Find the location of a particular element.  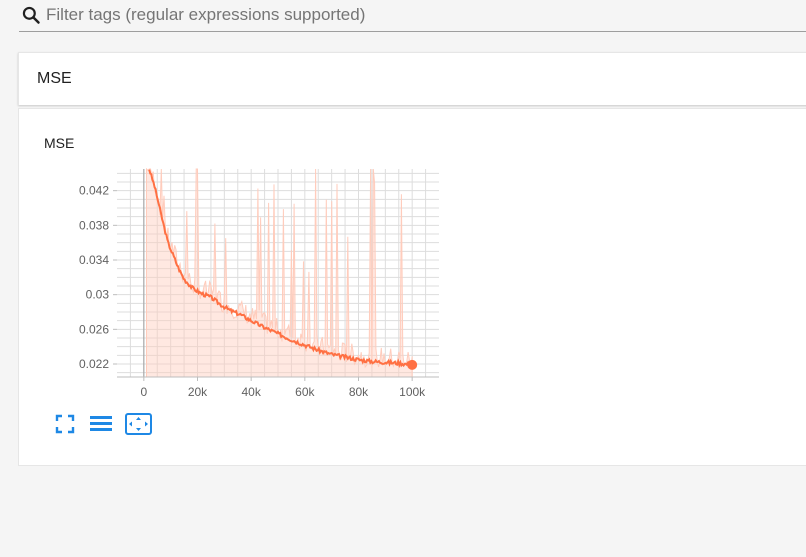

x-tick-label: 0 is located at coordinates (143, 392).